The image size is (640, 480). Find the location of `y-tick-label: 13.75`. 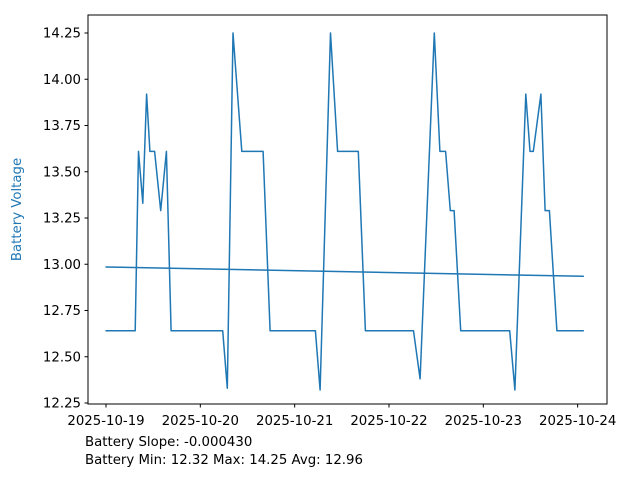

y-tick-label: 13.75 is located at coordinates (62, 126).